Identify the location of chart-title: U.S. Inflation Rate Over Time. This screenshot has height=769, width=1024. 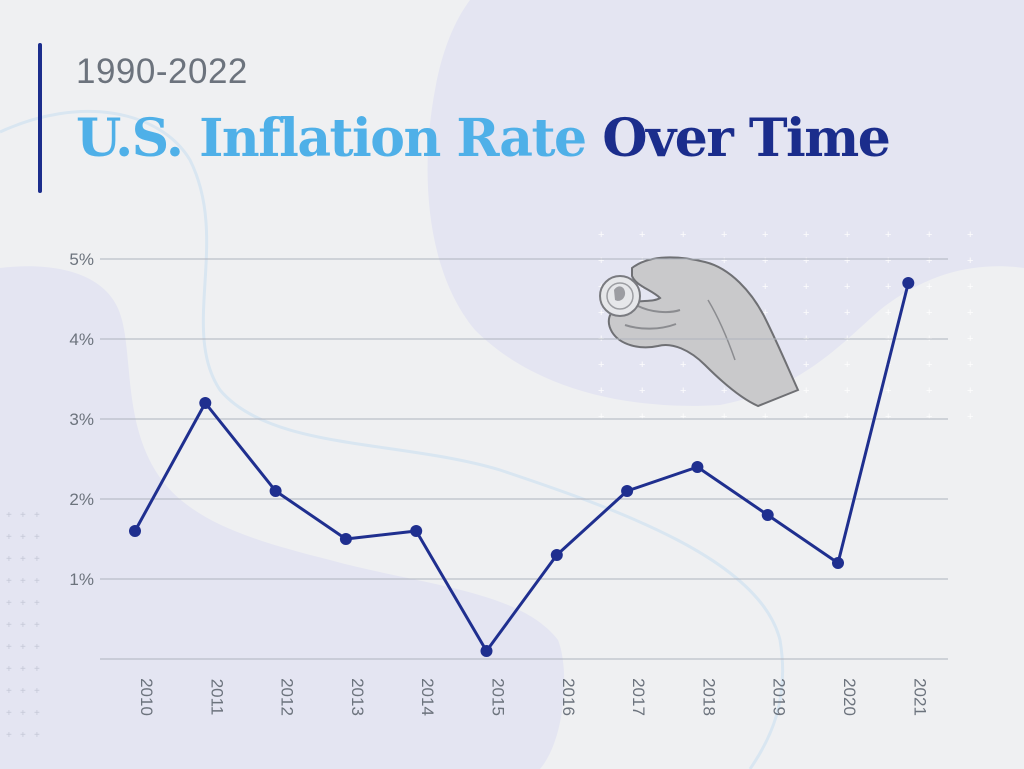
(483, 138).